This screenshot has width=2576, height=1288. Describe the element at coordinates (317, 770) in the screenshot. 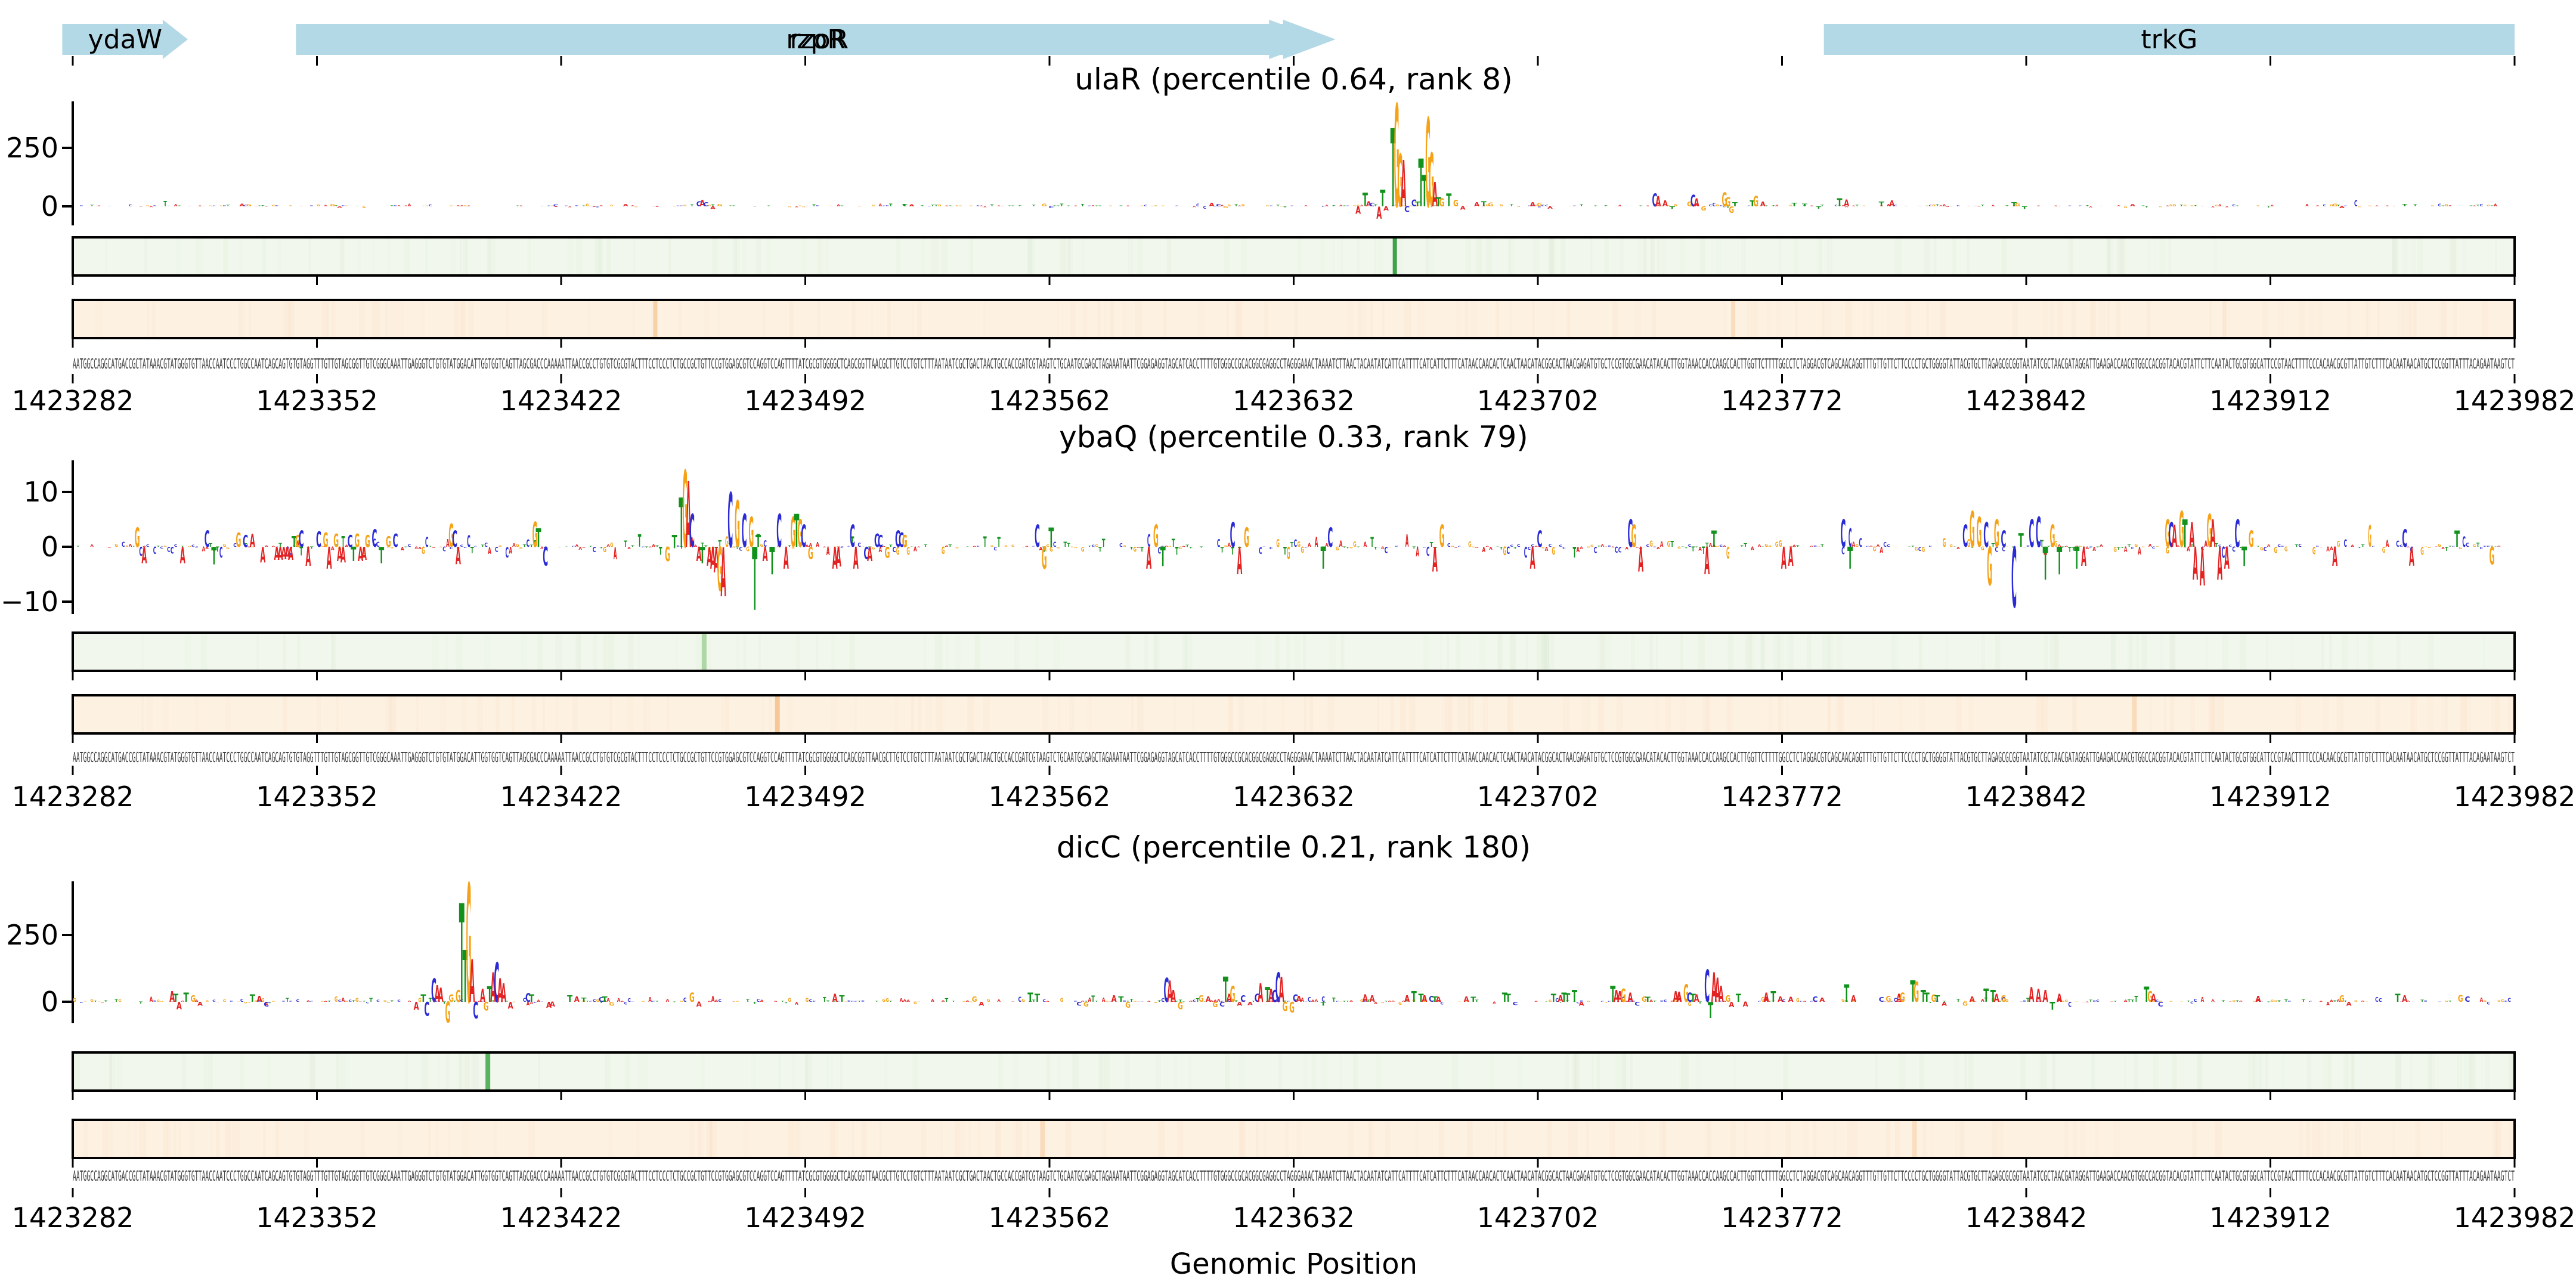

I see `x-tick` at that location.